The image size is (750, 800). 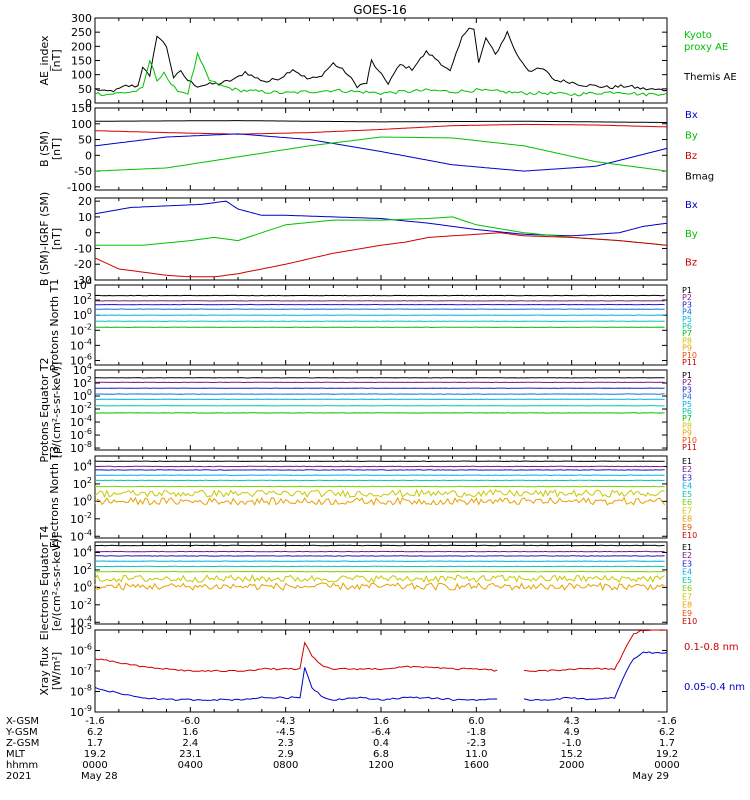 What do you see at coordinates (714, 687) in the screenshot?
I see `legend-label: 0.05-0.4 nm` at bounding box center [714, 687].